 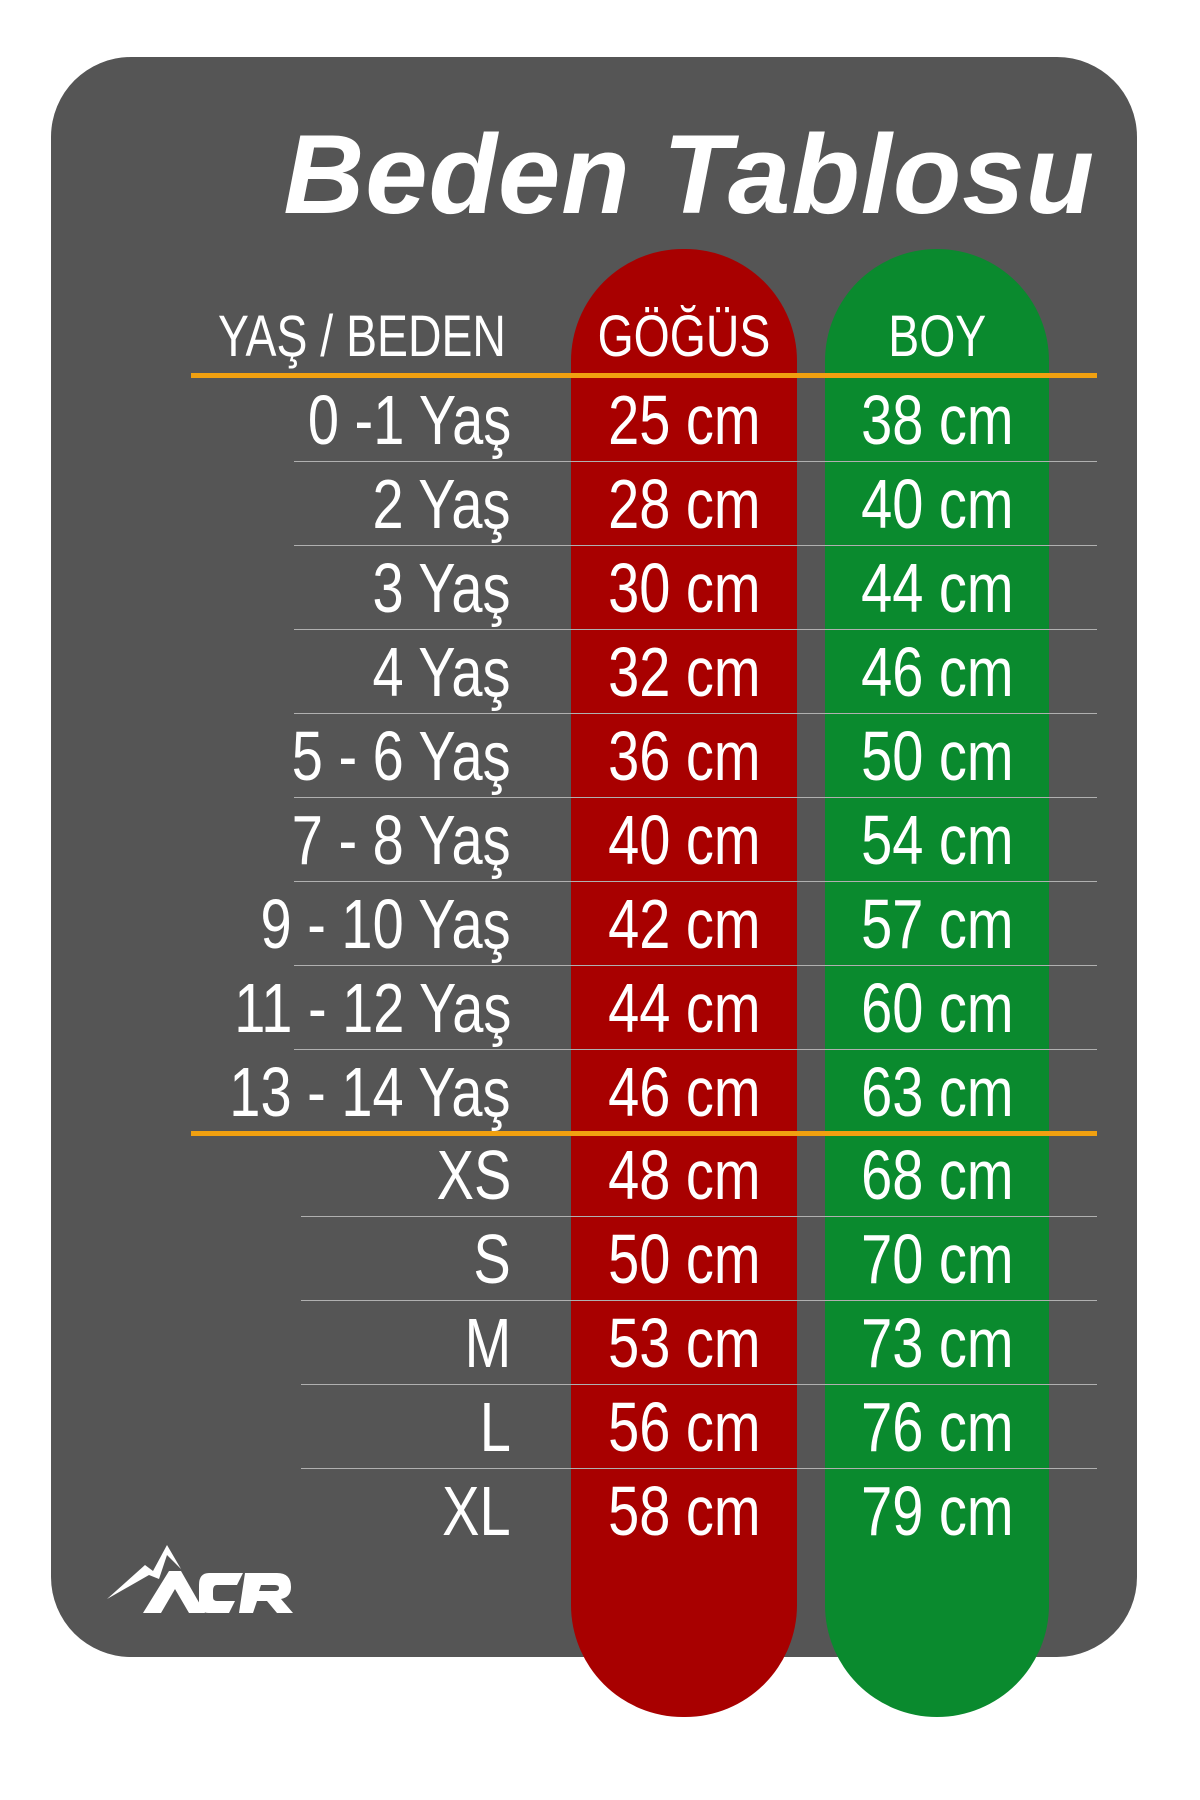 I want to click on header-divider, so click(x=644, y=375).